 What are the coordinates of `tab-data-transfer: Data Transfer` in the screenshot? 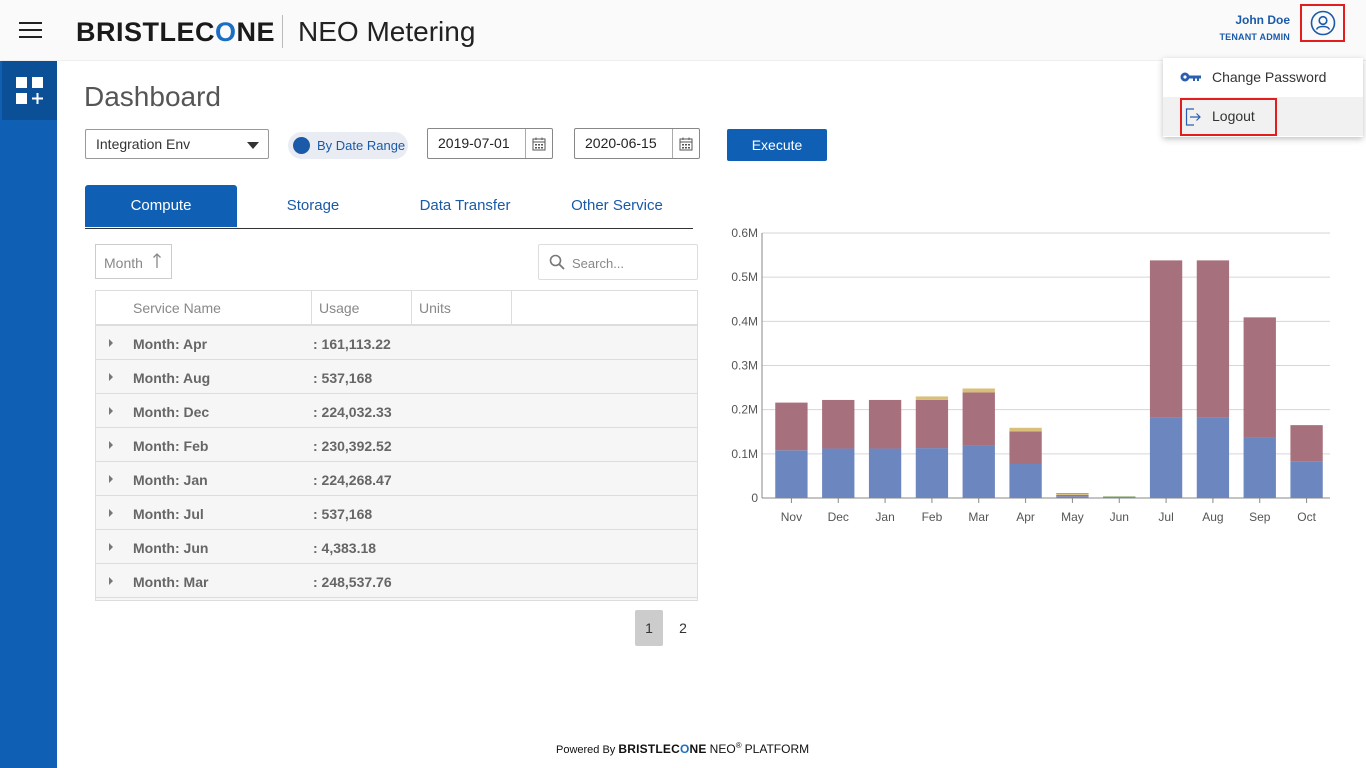 It's located at (465, 205).